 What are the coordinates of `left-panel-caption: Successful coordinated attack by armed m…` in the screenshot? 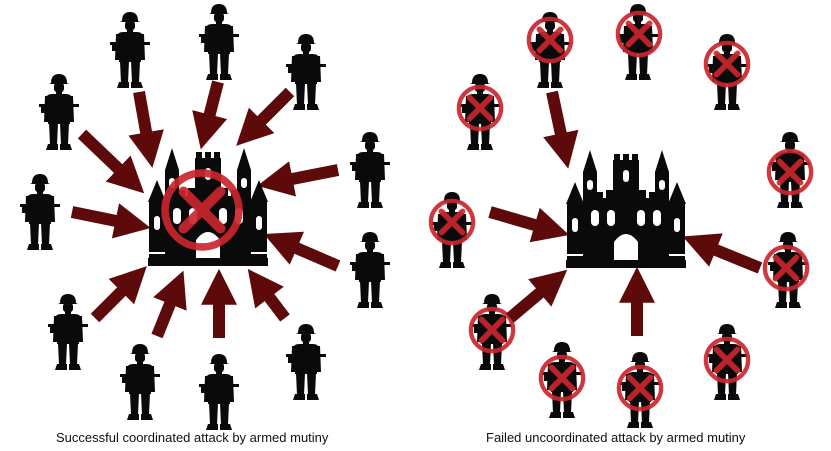 It's located at (192, 437).